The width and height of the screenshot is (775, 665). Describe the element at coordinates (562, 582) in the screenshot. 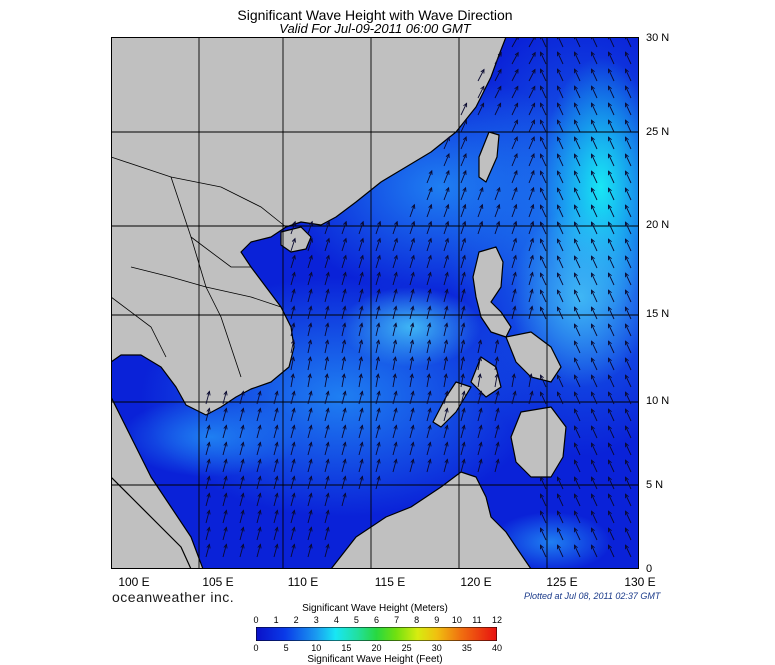

I see `lon-label: 125 E` at that location.